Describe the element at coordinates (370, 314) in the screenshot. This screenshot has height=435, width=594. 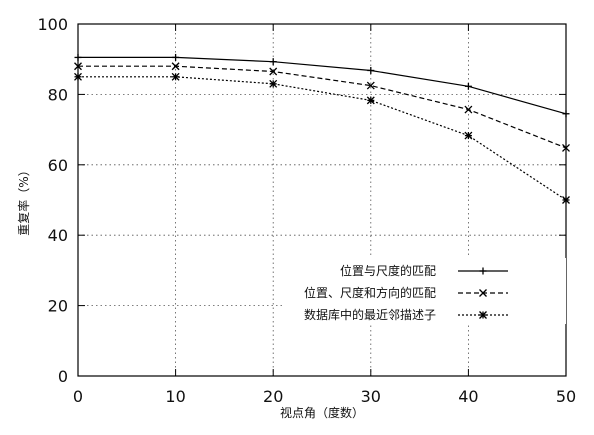
I see `legend-label: 数据库中的最近邻描述子` at that location.